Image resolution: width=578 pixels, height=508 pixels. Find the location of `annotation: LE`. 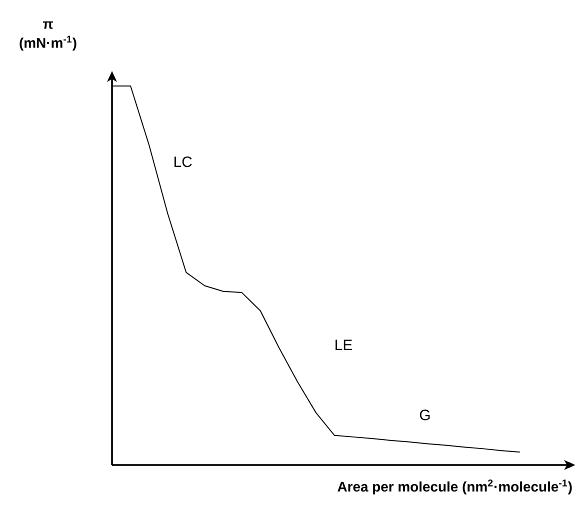

annotation: LE is located at coordinates (344, 345).